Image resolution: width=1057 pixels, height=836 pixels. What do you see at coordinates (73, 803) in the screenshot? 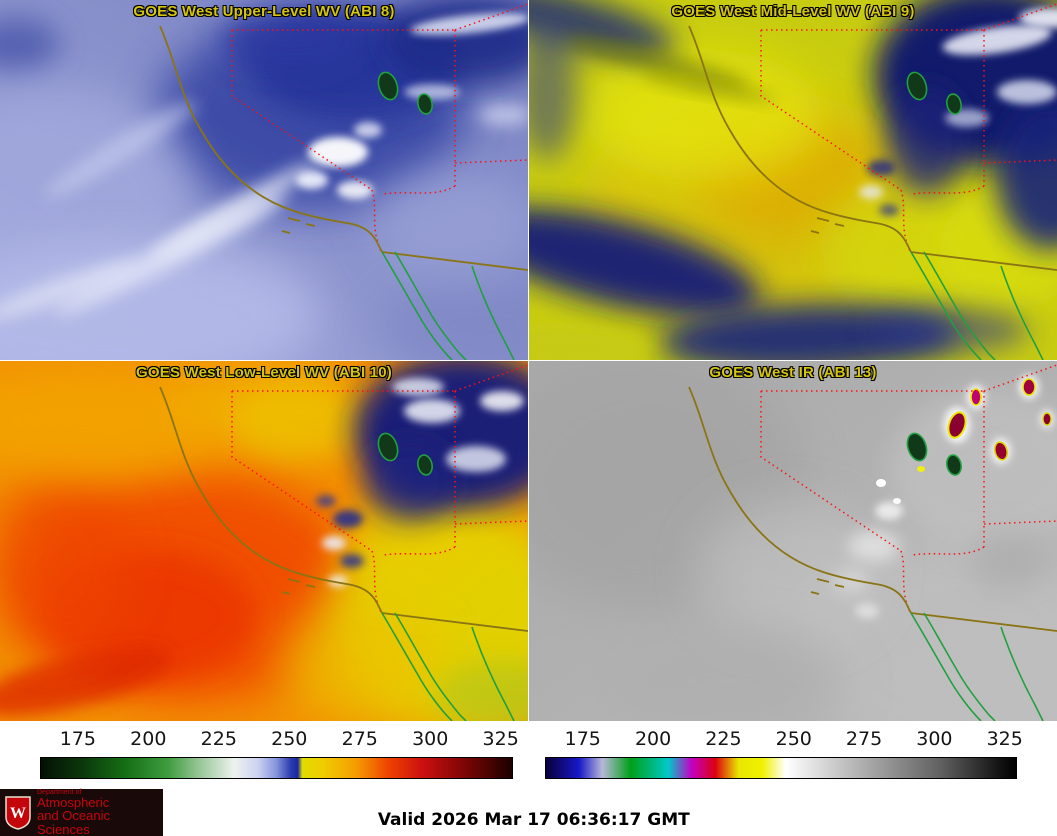
I see `logo-line1: Atmospheric` at bounding box center [73, 803].